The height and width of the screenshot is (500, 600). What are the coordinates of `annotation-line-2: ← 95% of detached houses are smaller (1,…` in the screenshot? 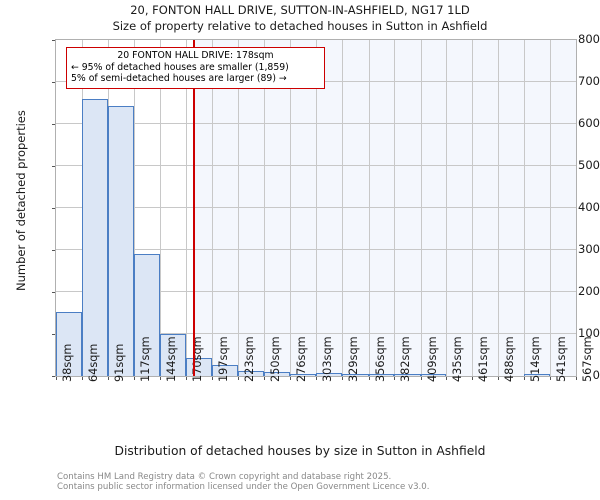 It's located at (180, 67).